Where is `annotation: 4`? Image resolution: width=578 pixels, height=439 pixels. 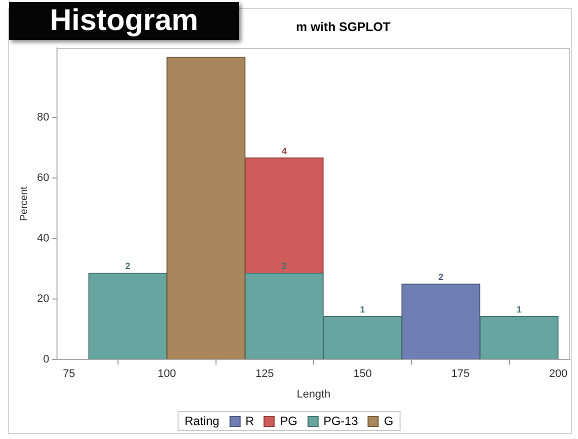 annotation: 4 is located at coordinates (284, 151).